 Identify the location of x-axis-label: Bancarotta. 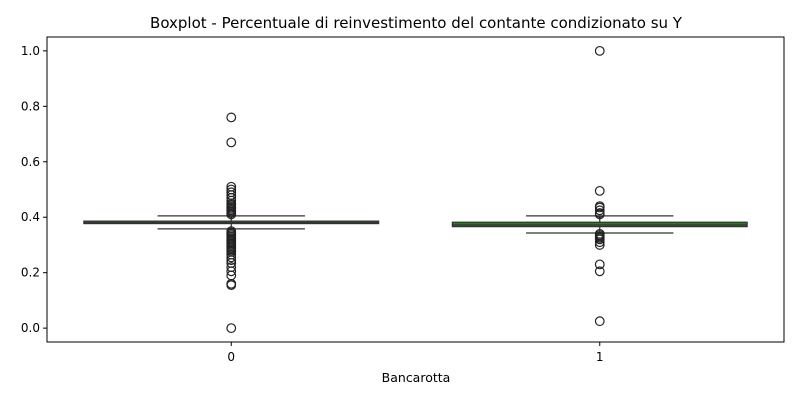
(416, 377).